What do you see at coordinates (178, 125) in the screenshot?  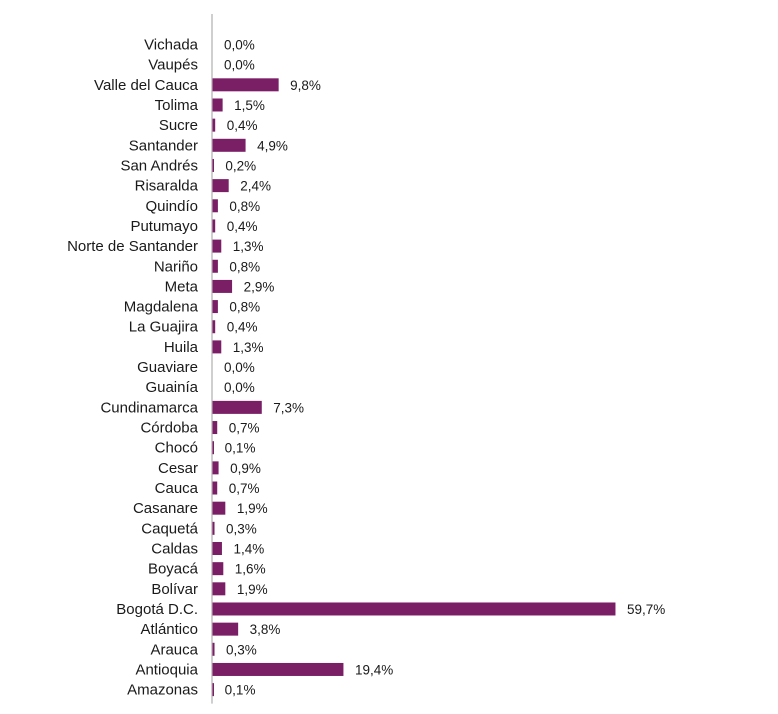 I see `category-label: Sucre` at bounding box center [178, 125].